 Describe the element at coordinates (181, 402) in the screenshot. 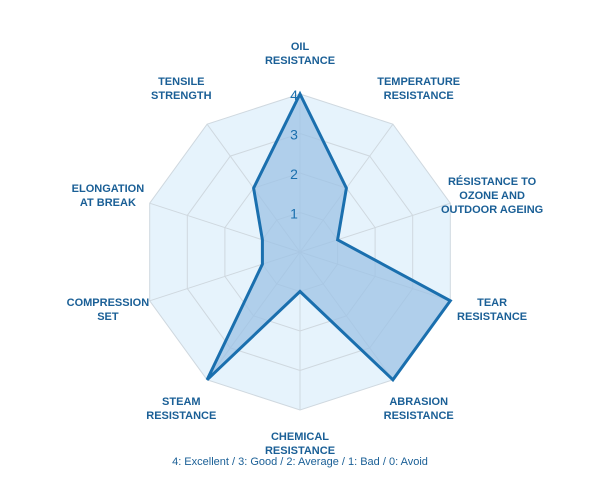

I see `axis-label-line: STEAM` at that location.